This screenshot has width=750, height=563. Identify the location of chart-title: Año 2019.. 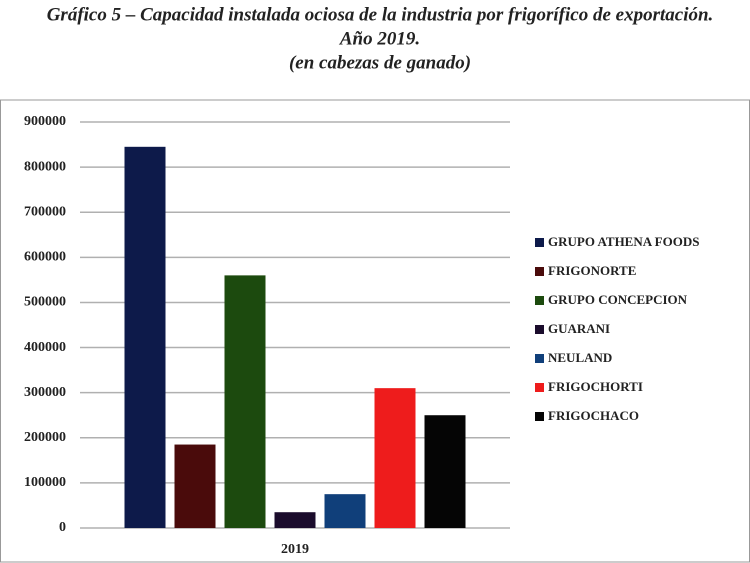
(379, 38).